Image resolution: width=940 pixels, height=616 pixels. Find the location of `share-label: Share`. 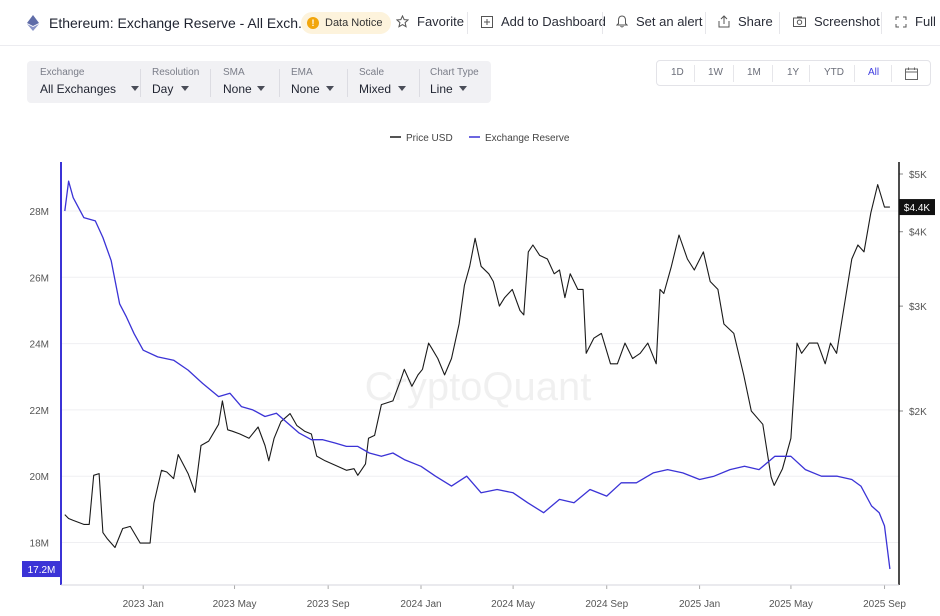

share-label: Share is located at coordinates (755, 21).